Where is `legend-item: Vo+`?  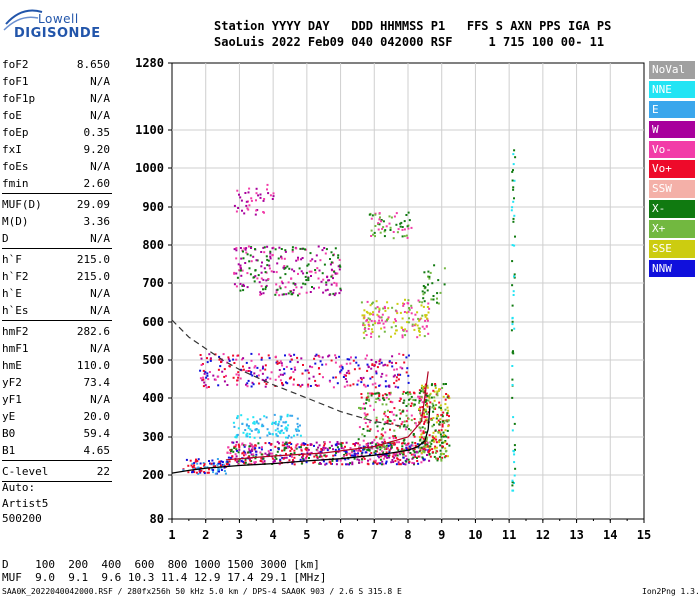 legend-item: Vo+ is located at coordinates (672, 169).